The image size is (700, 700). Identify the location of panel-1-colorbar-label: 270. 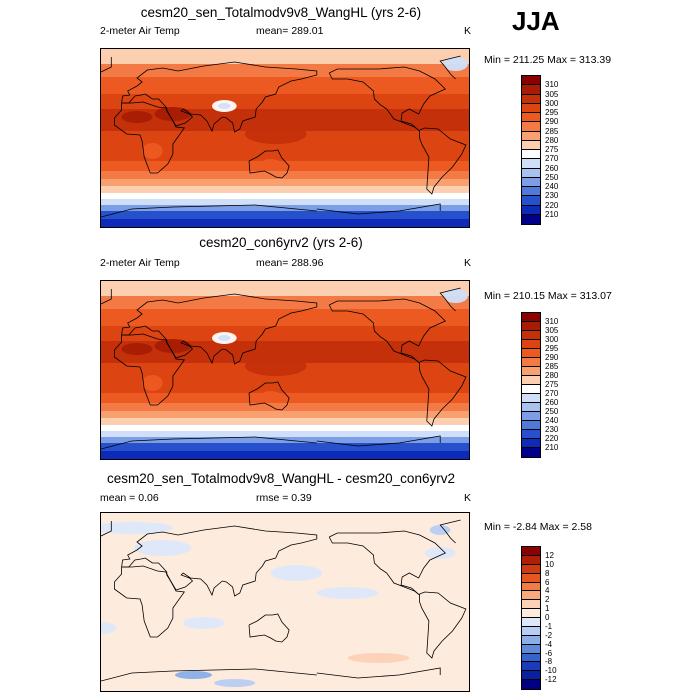
(552, 159).